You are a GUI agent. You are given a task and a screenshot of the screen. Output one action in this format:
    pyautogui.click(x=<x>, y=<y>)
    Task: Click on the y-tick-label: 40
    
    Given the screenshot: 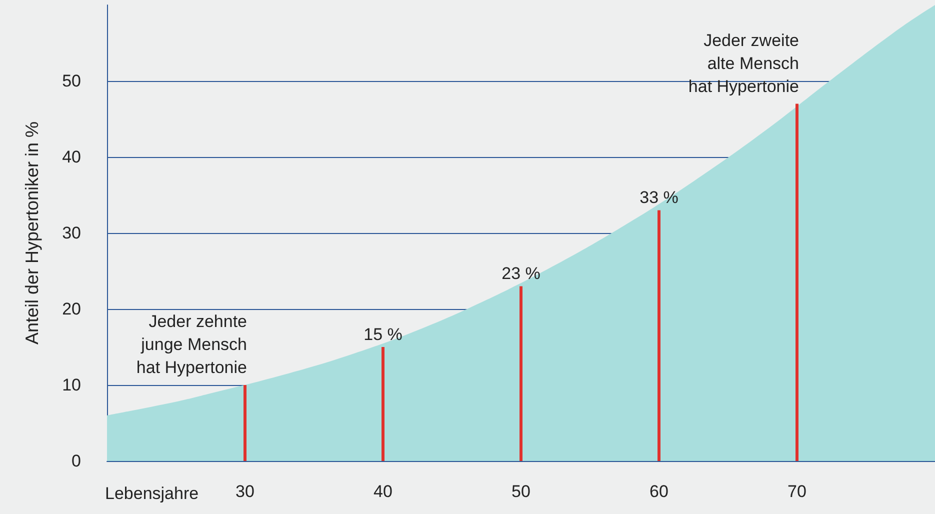 What is the action you would take?
    pyautogui.click(x=71, y=157)
    